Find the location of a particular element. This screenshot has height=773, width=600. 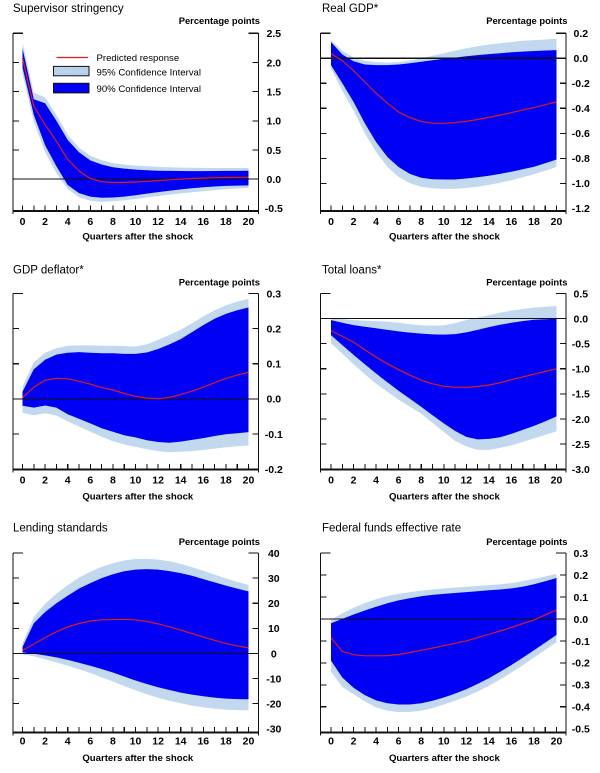

svg-text: -1.0 is located at coordinates (581, 184).